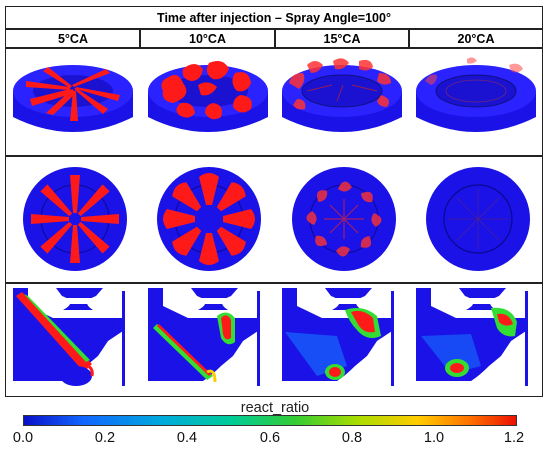 This screenshot has width=550, height=462. What do you see at coordinates (72, 39) in the screenshot?
I see `column-header-5ca: 5°CA` at bounding box center [72, 39].